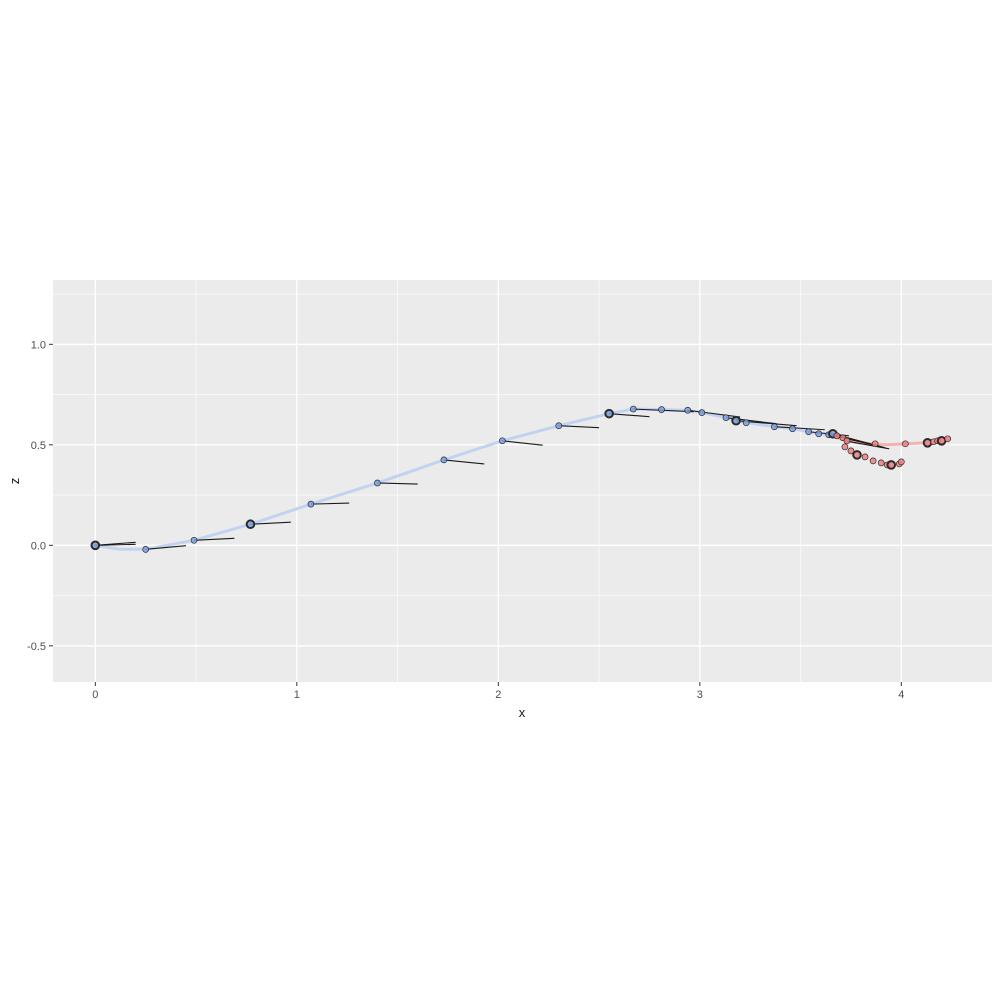 The width and height of the screenshot is (1000, 1000). Describe the element at coordinates (38, 446) in the screenshot. I see `y-tick-label: 0.5` at that location.